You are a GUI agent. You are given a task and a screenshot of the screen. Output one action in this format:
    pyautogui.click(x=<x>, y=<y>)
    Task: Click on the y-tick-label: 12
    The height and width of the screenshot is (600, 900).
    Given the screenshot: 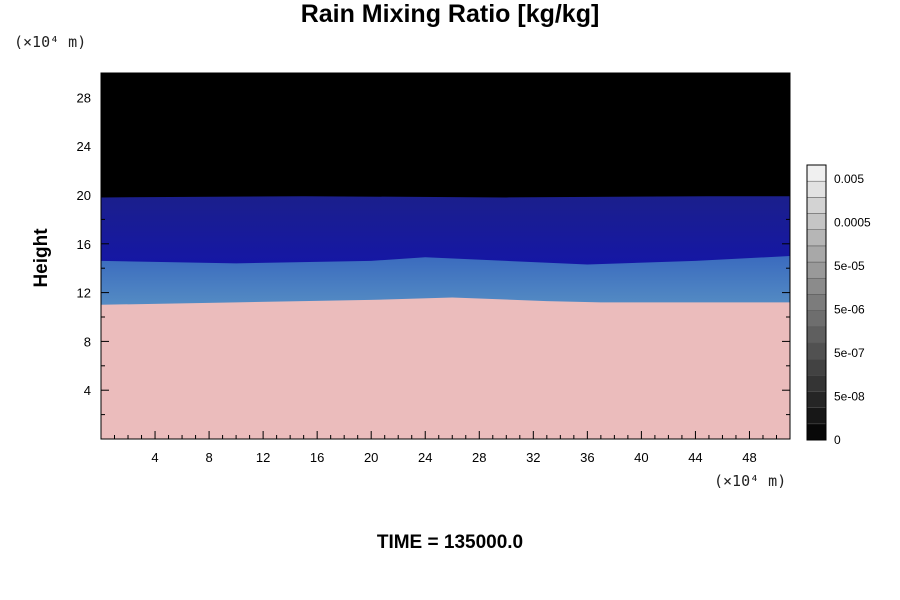 What is the action you would take?
    pyautogui.click(x=84, y=293)
    